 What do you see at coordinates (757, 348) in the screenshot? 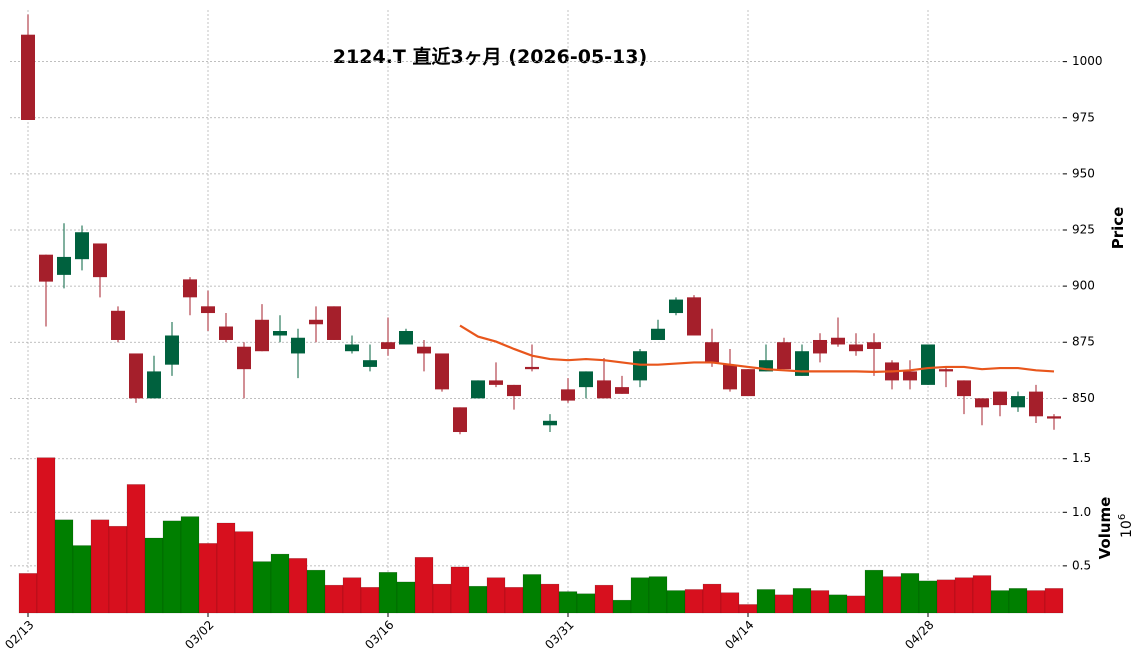
I see `moving-average-line` at bounding box center [757, 348].